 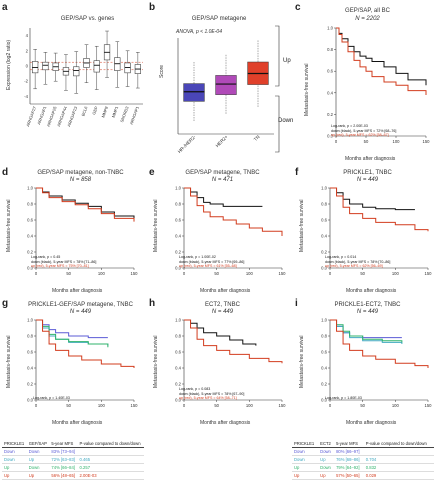 What do you see at coordinates (124, 114) in the screenshot?
I see `x-tick-label: SNORD3` at bounding box center [124, 114].